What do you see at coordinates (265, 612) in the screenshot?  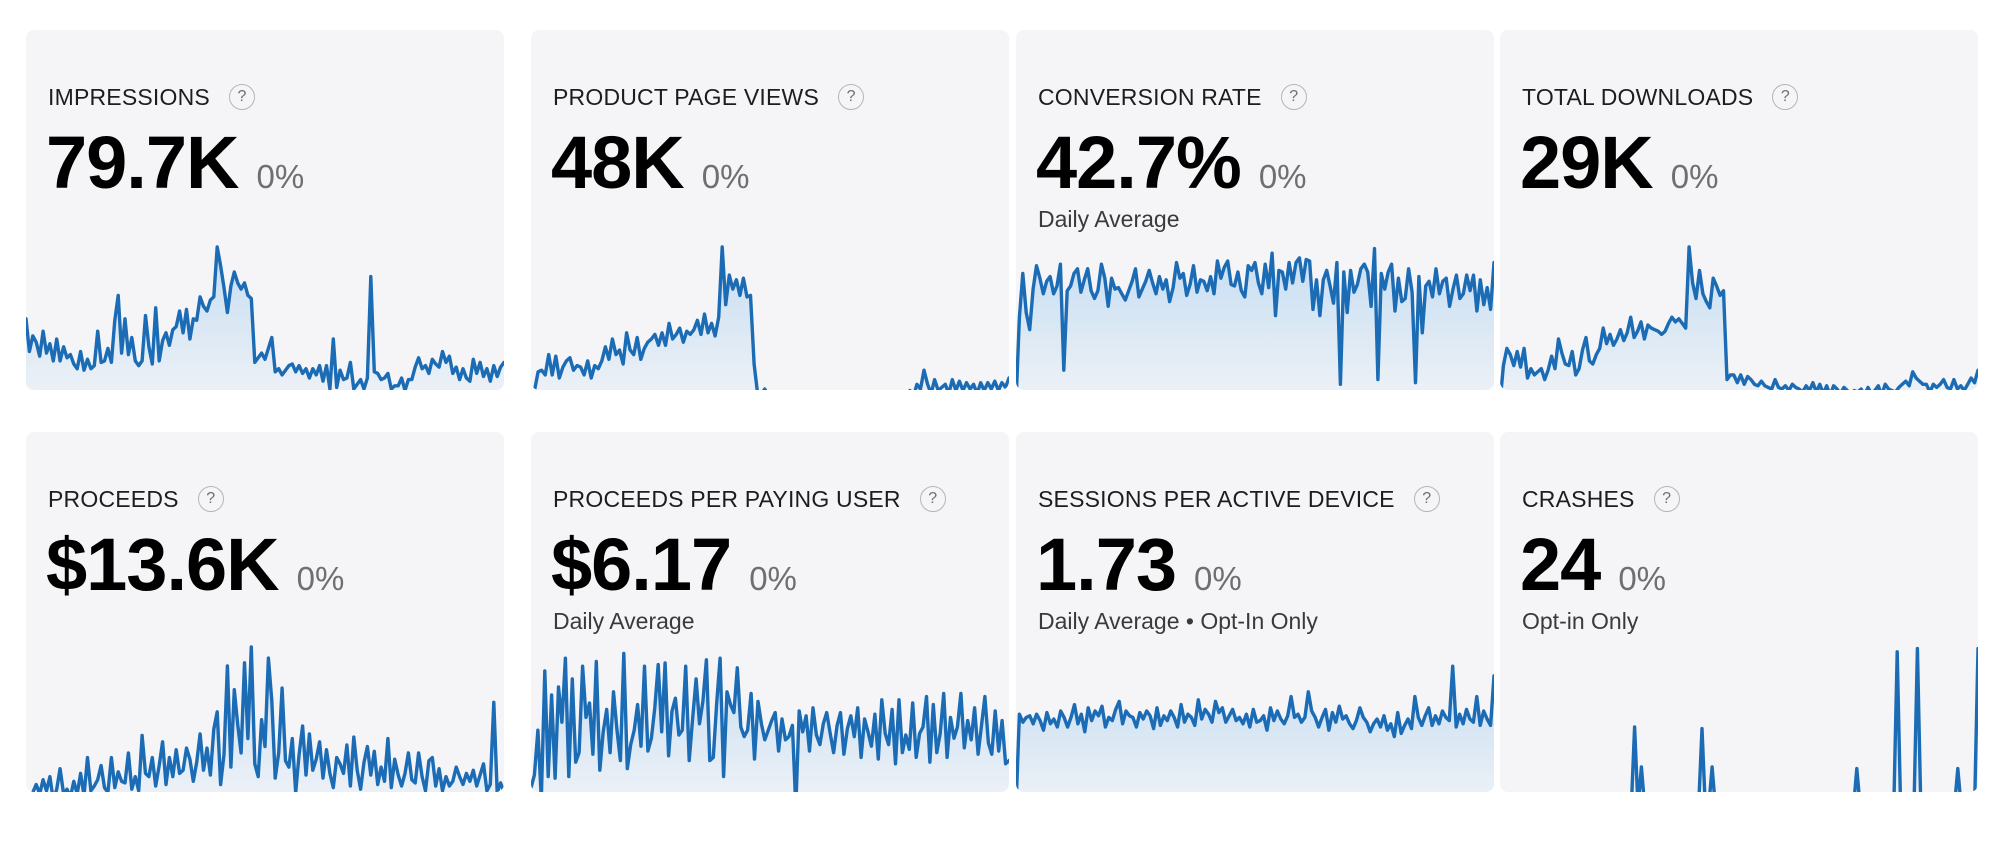 I see `metric-card-proceeds: PROCEEDS ? $13.6K 0%` at bounding box center [265, 612].